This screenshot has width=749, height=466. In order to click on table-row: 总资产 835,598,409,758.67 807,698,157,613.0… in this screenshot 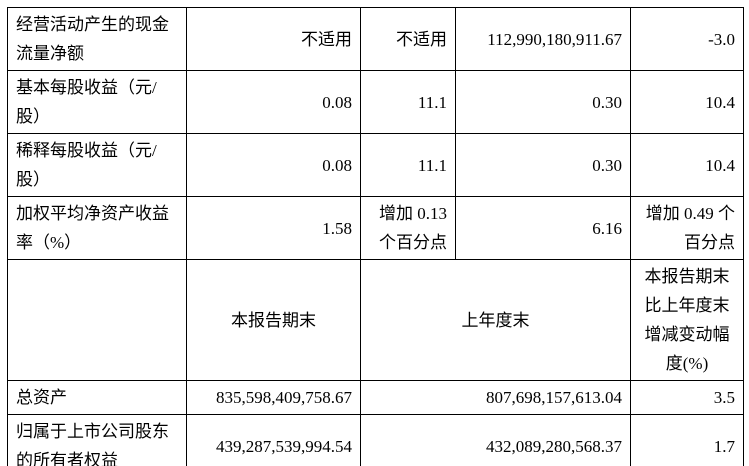, I will do `click(375, 397)`.